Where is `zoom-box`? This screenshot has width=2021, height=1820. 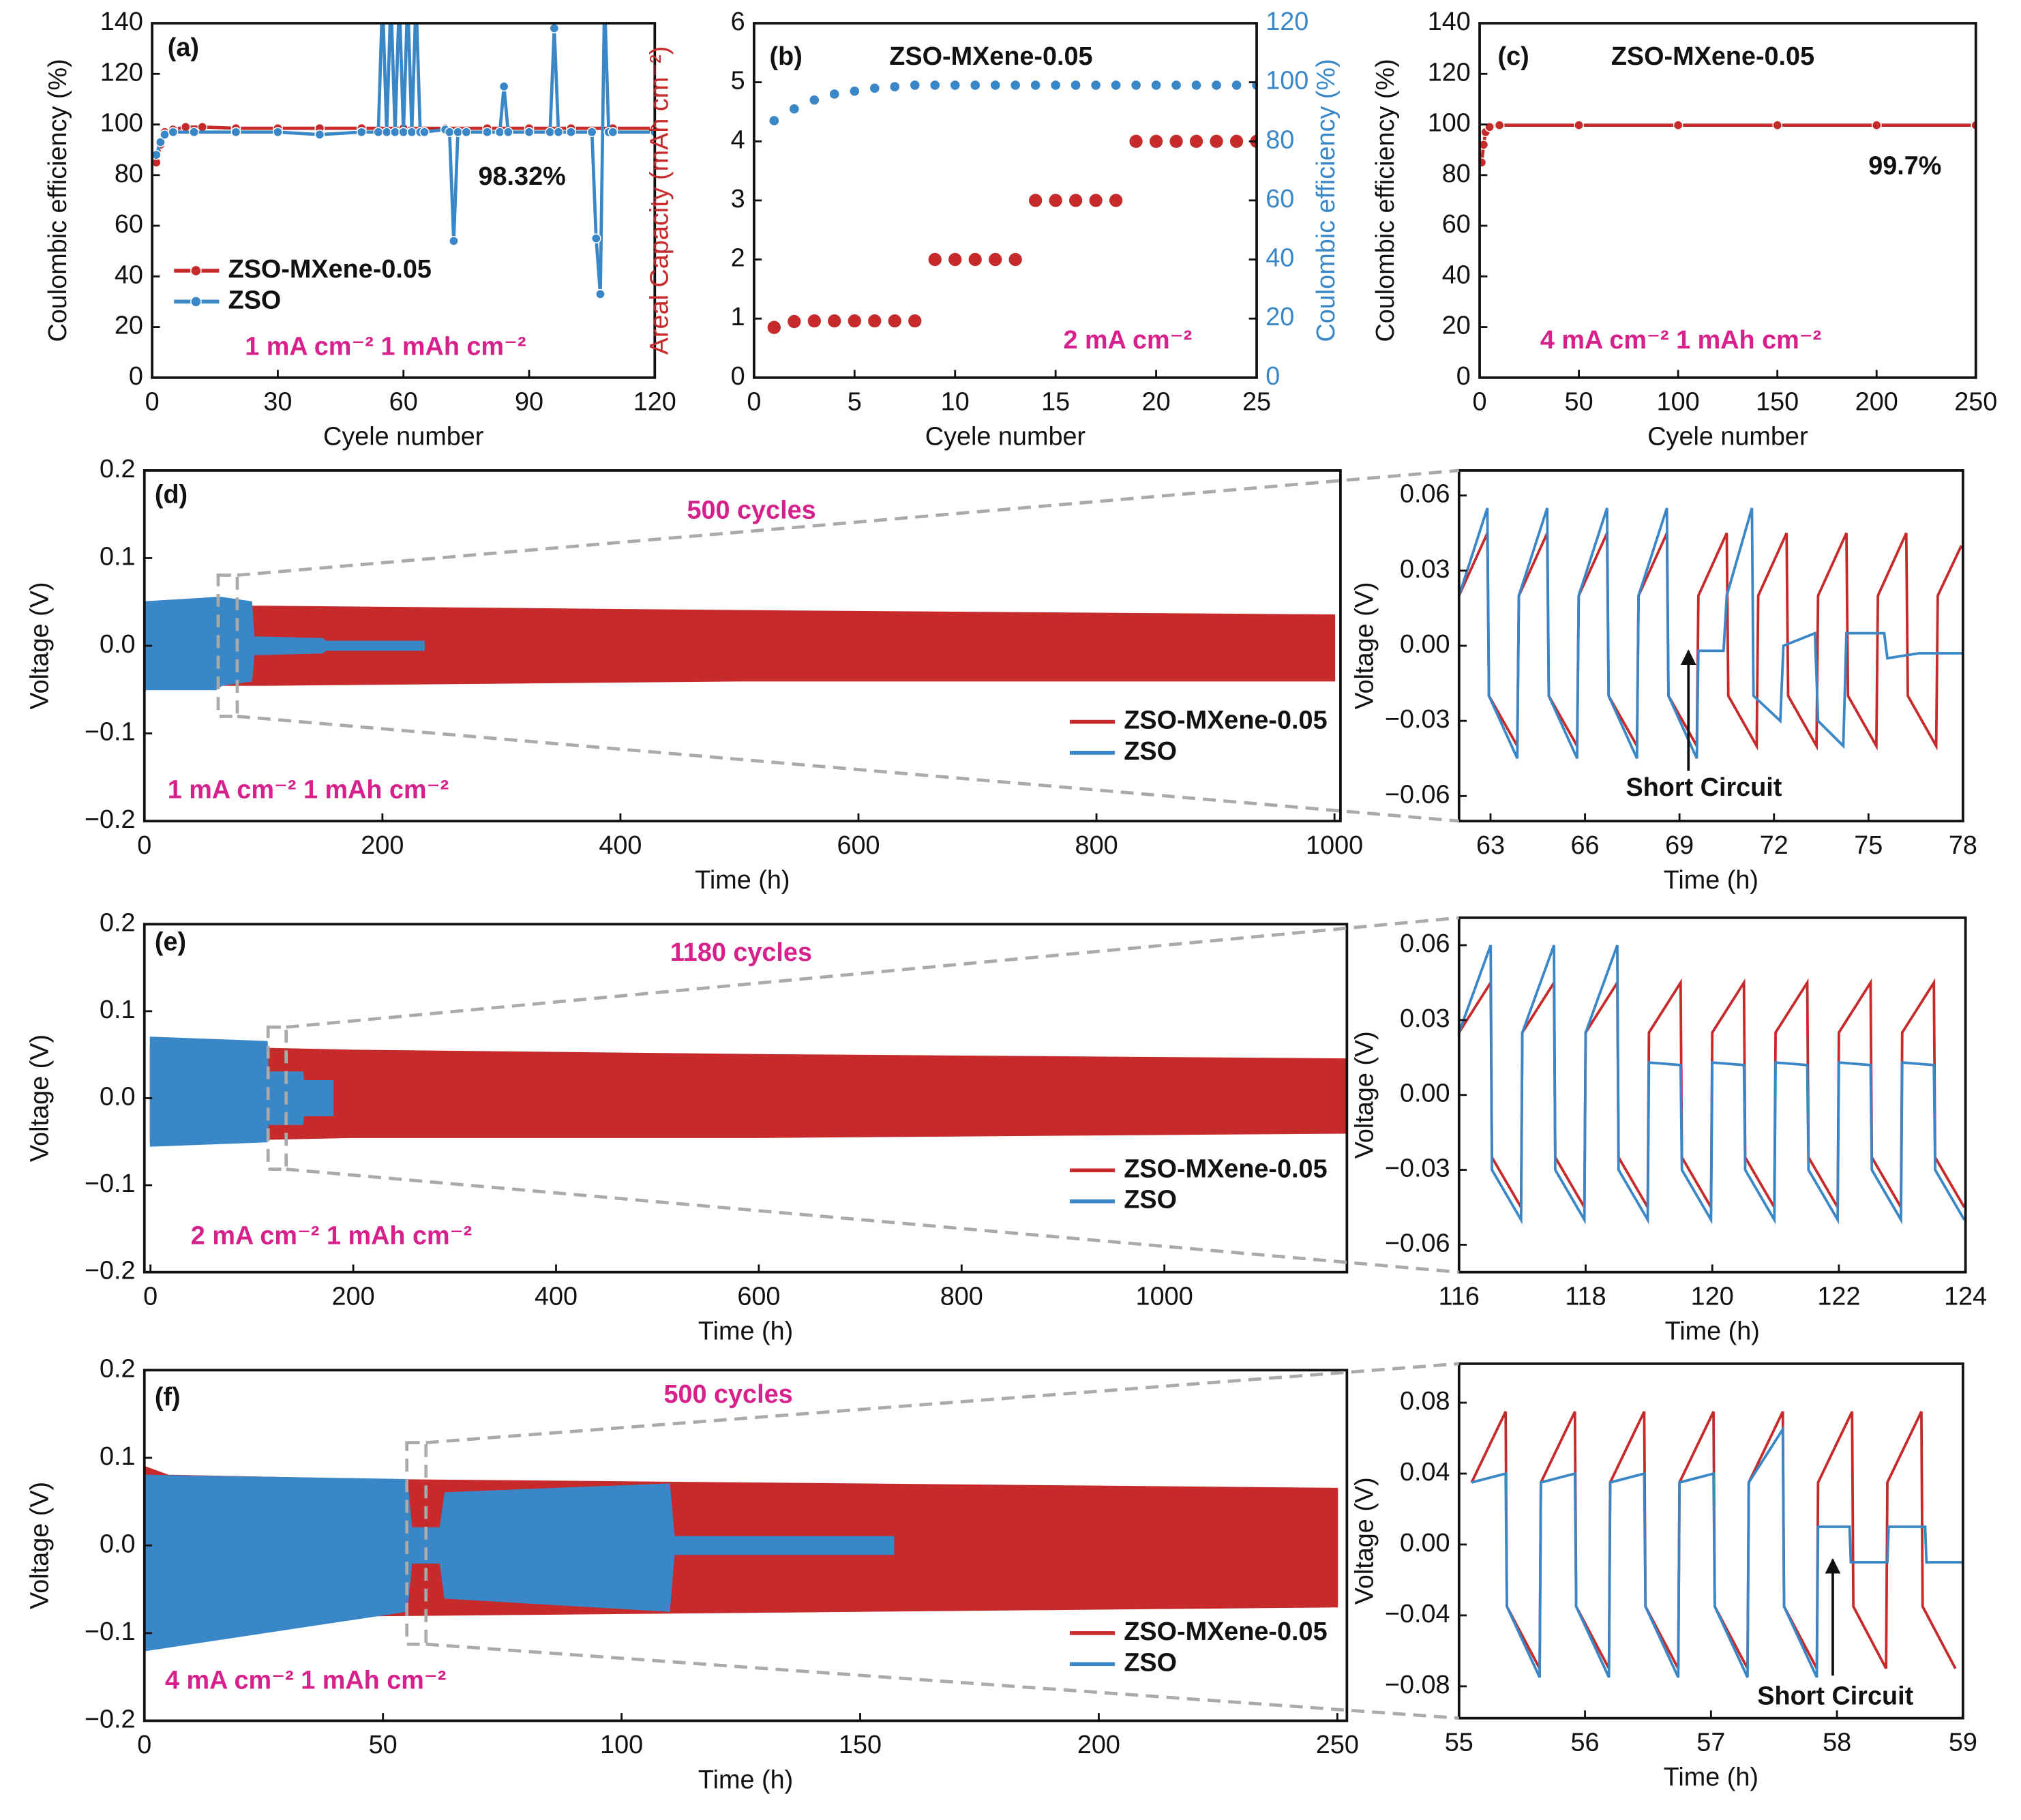
zoom-box is located at coordinates (277, 1098).